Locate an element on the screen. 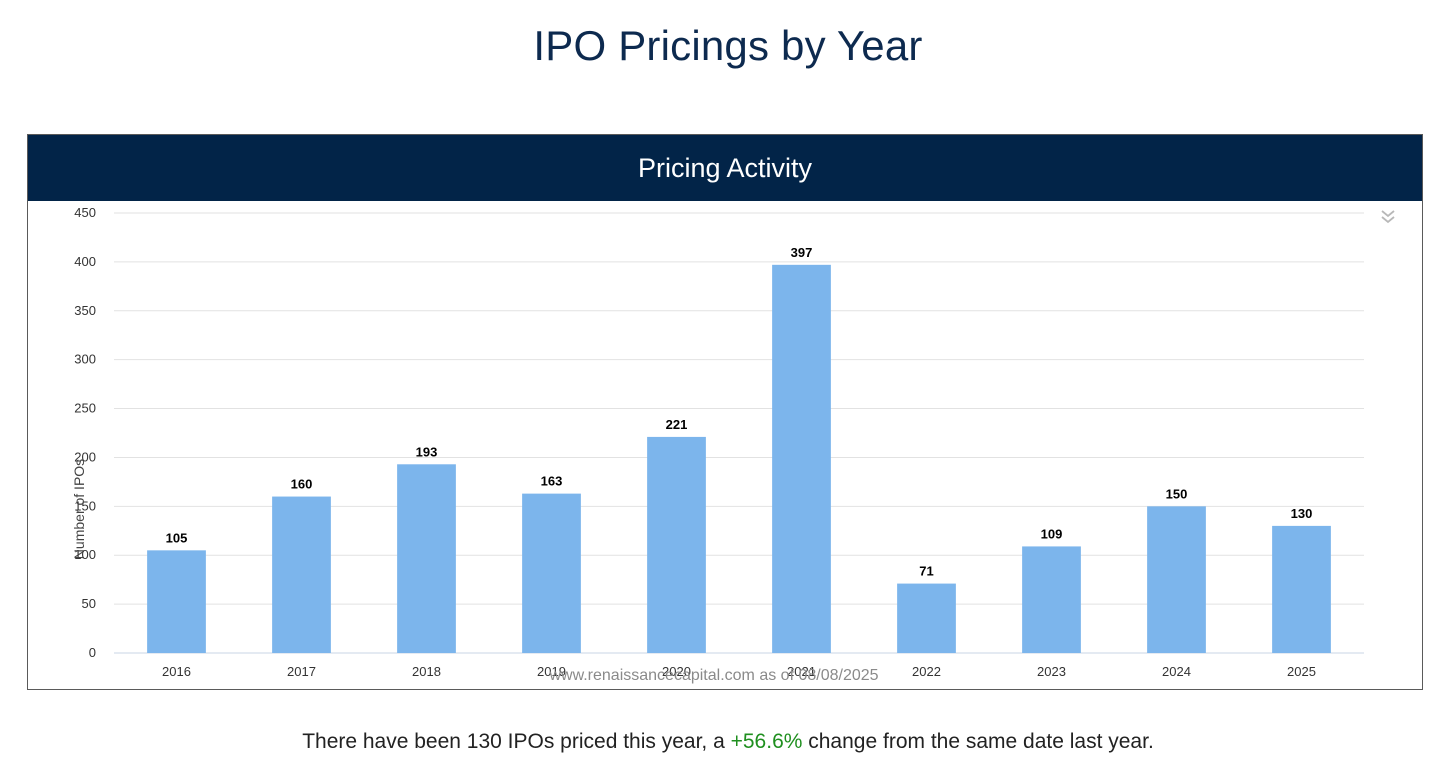 This screenshot has width=1456, height=781. x-tick-label: 2018 is located at coordinates (426, 671).